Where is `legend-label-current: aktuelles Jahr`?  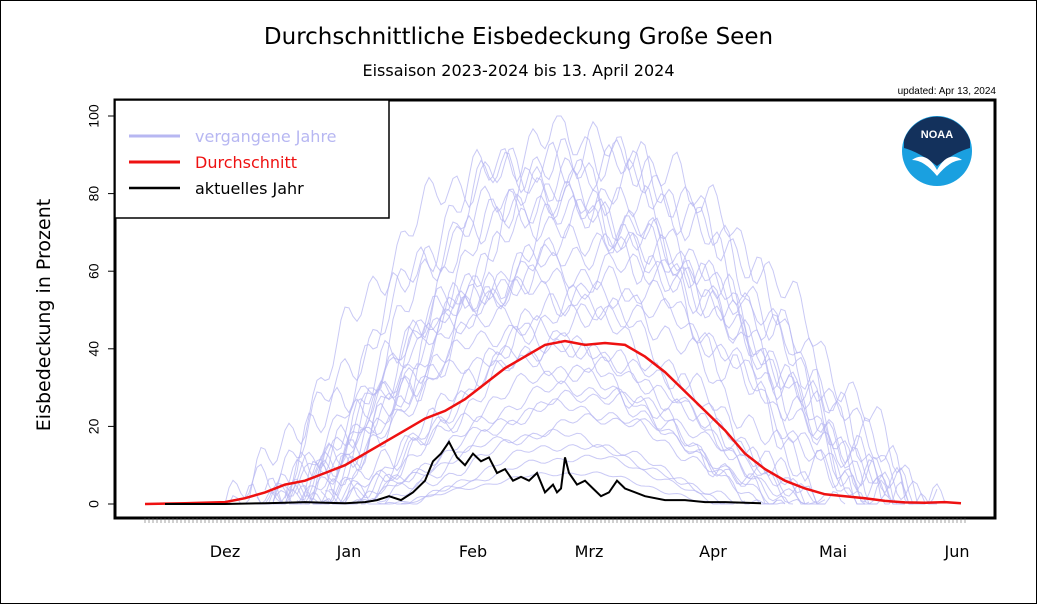 legend-label-current: aktuelles Jahr is located at coordinates (249, 188).